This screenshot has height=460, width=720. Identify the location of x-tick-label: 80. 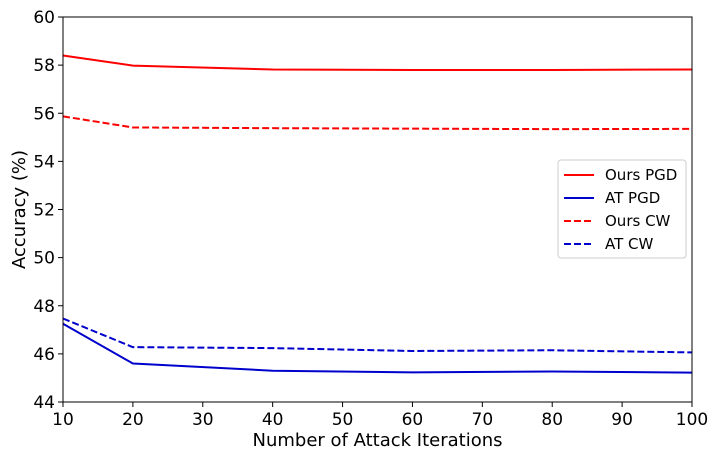
(552, 420).